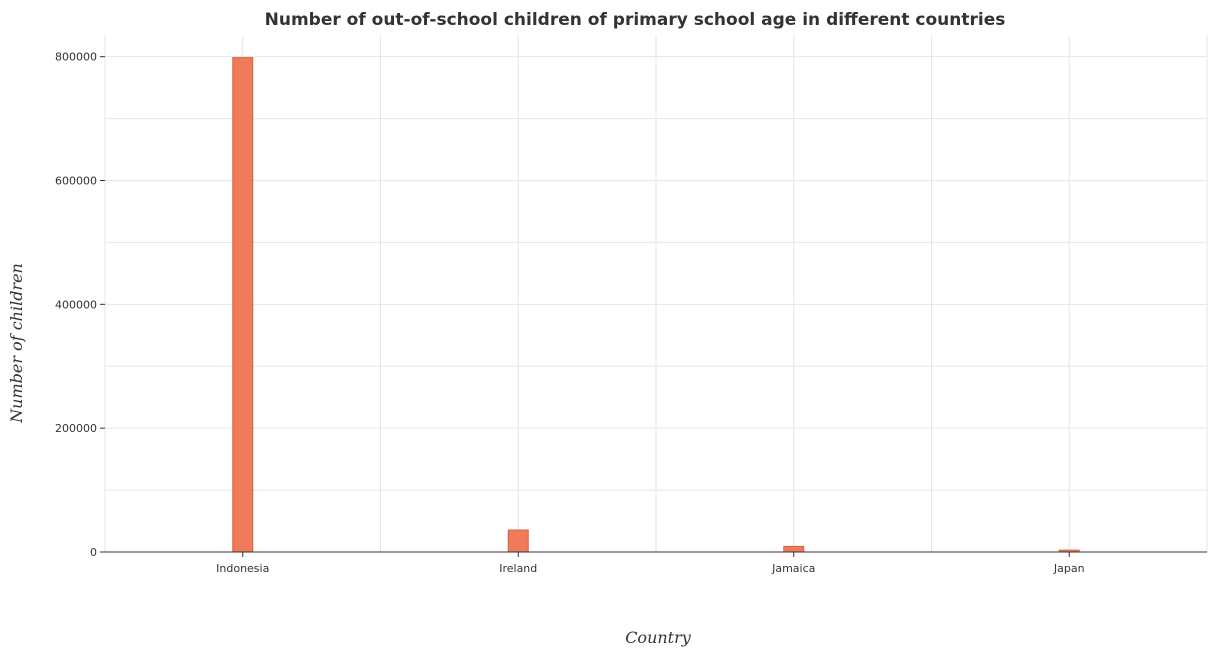  I want to click on y-tick-label: 800000, so click(76, 57).